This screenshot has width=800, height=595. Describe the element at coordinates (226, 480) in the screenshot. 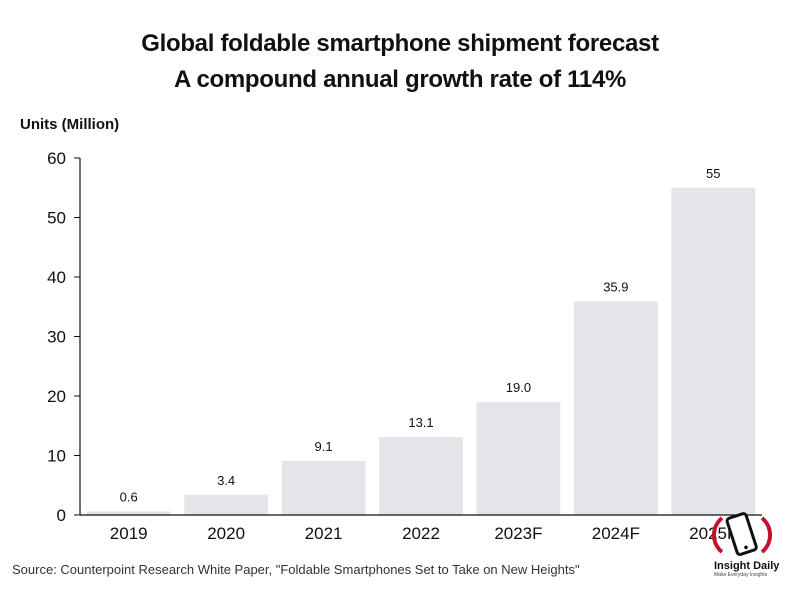

I see `data-label: 3.4` at that location.